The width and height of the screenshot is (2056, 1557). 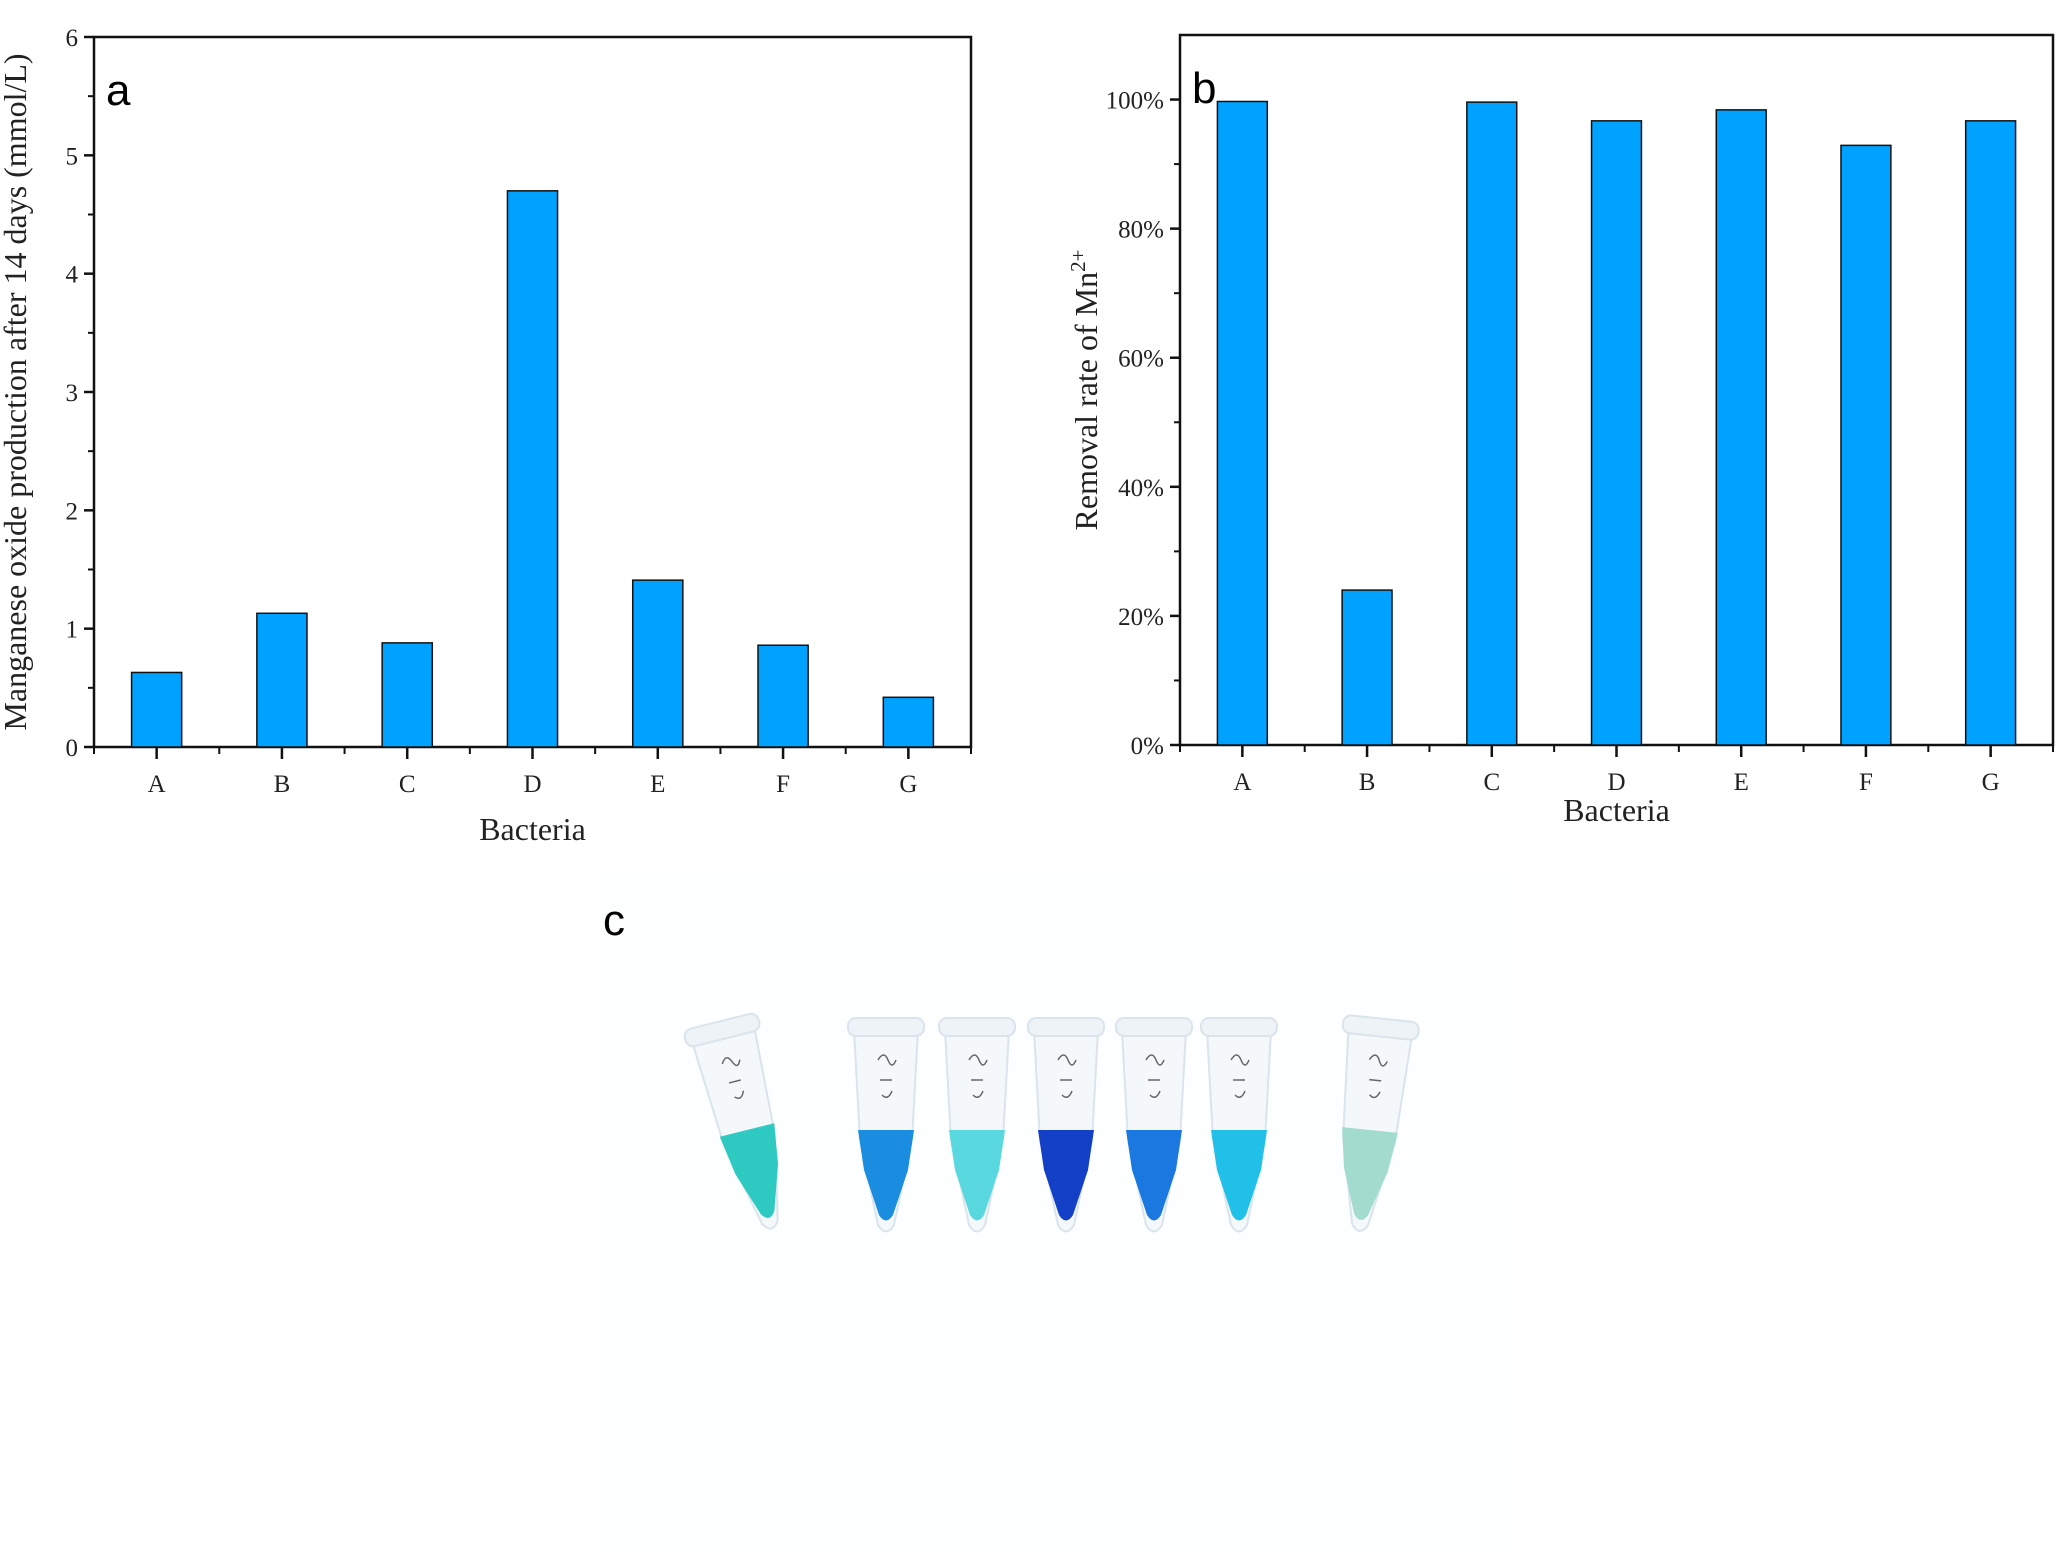 I want to click on y-axis-label-superscript: 2+, so click(x=1078, y=261).